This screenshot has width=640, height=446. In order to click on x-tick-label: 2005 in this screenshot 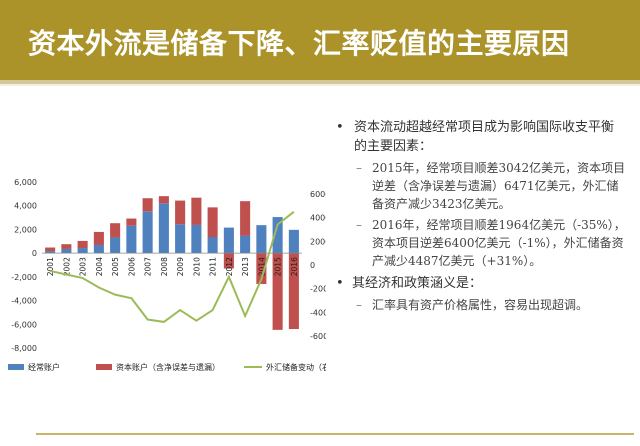, I will do `click(115, 266)`.